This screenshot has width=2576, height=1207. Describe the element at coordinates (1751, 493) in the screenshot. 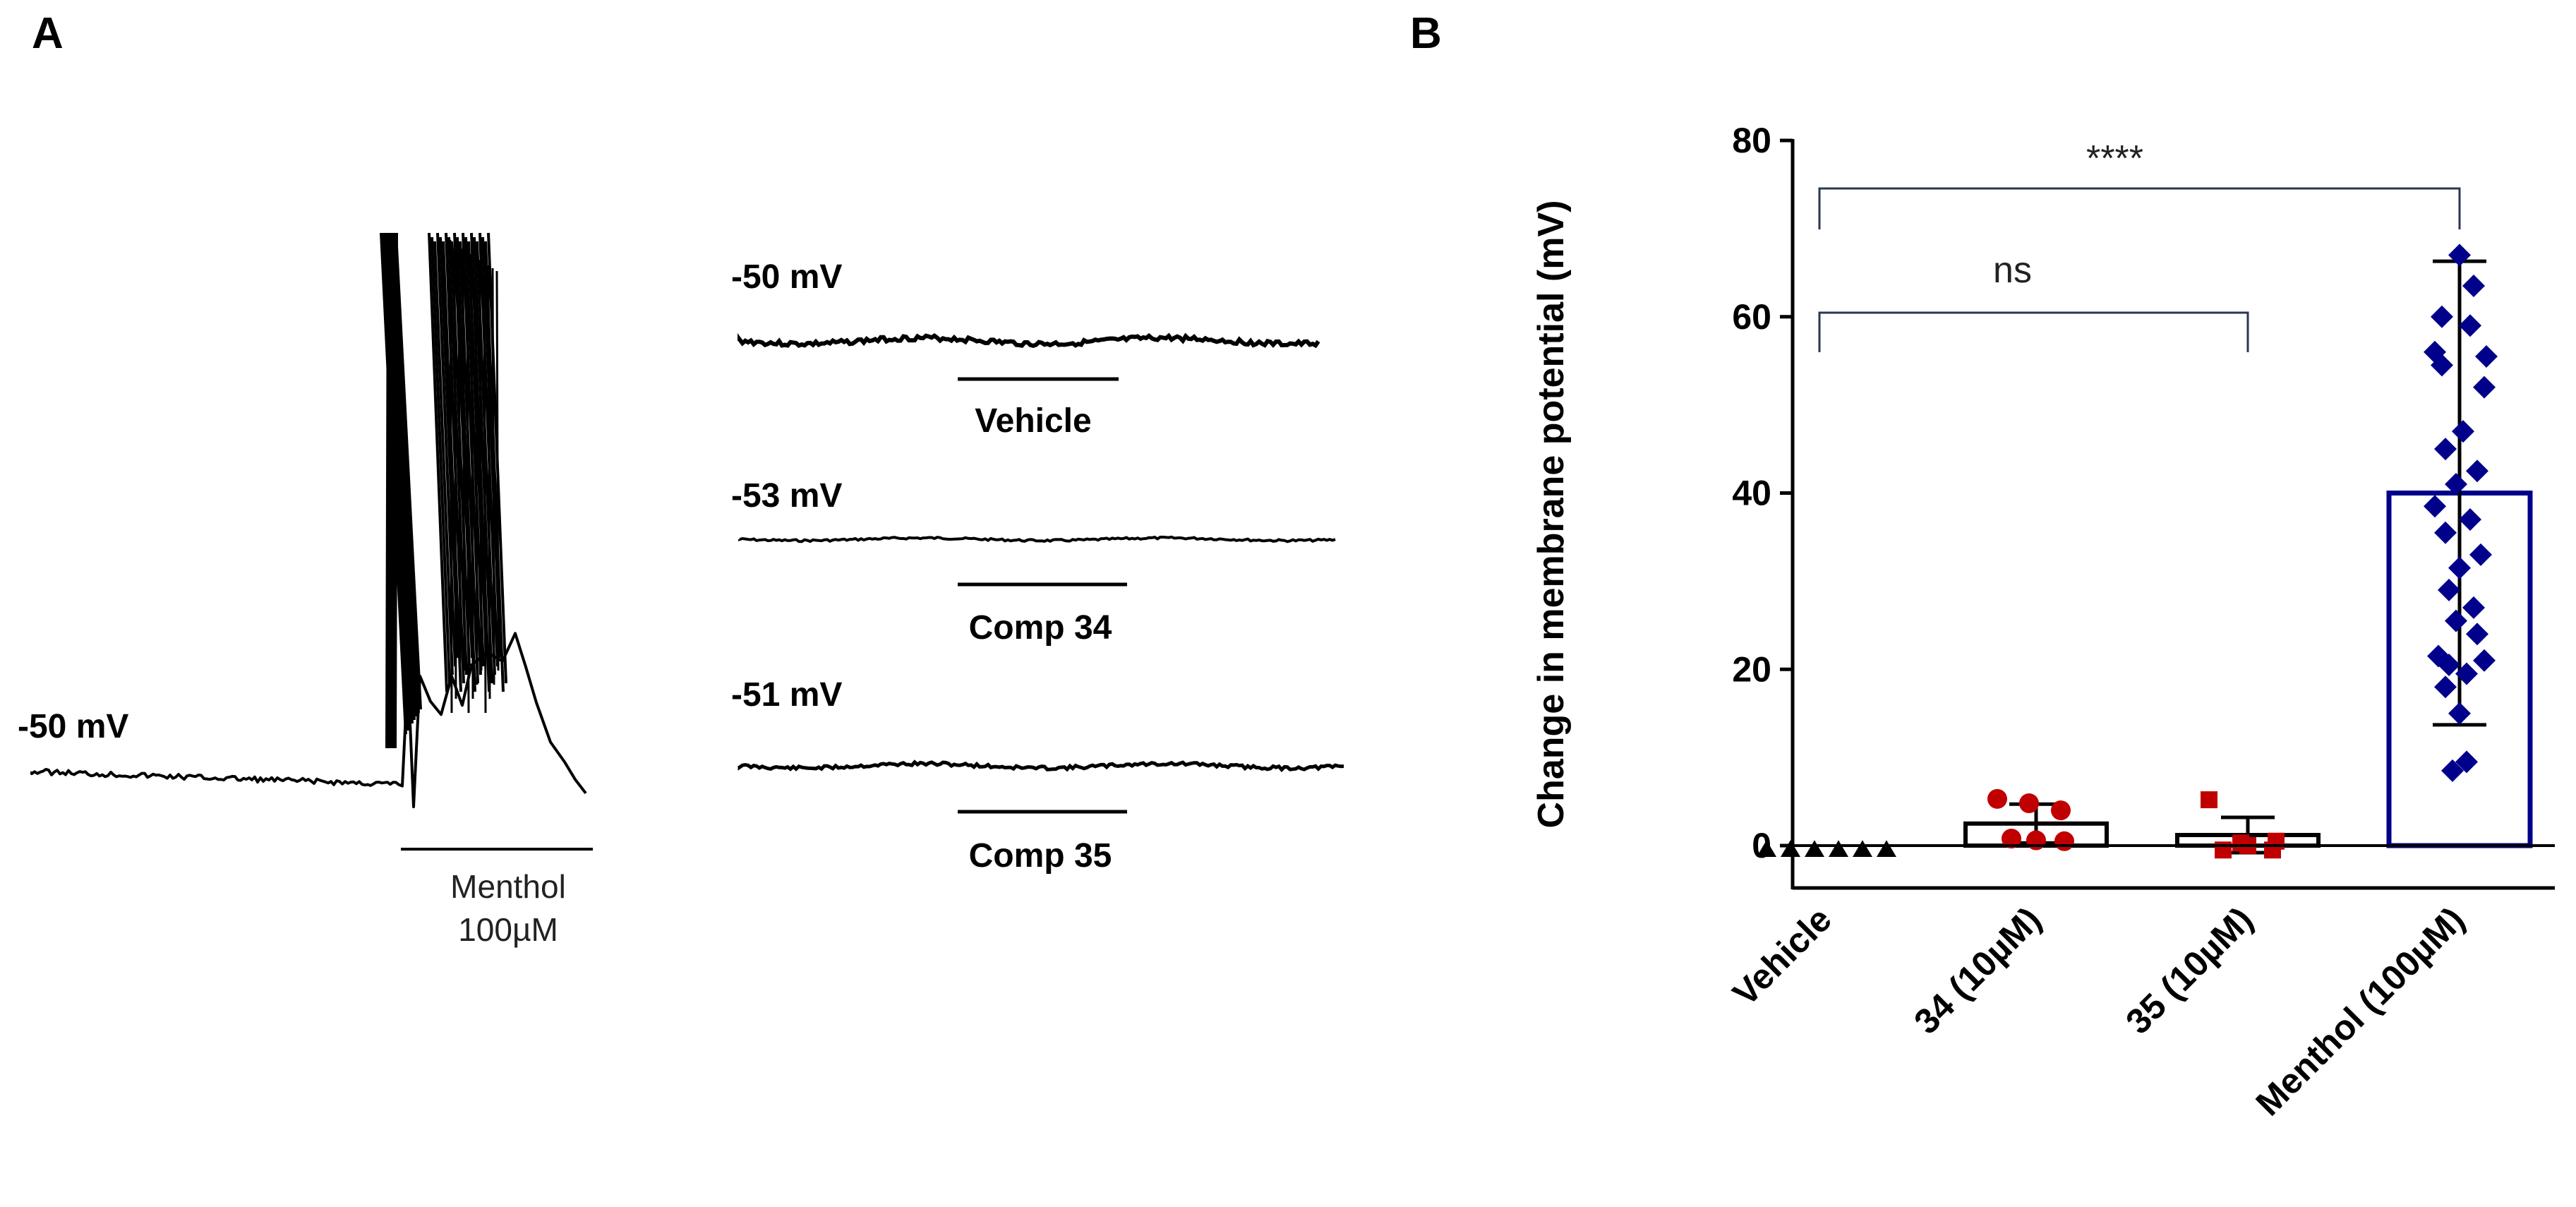

I see `y-tick-label: 40` at that location.